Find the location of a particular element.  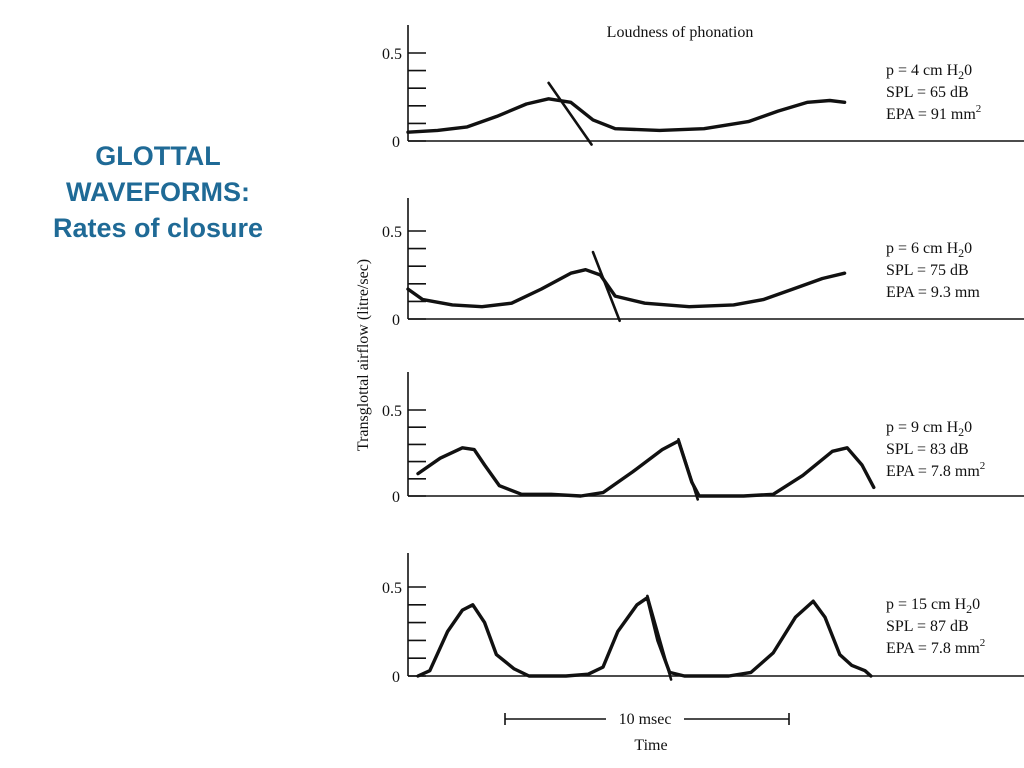

epa-label: EPA = 9.3 mm is located at coordinates (933, 292).